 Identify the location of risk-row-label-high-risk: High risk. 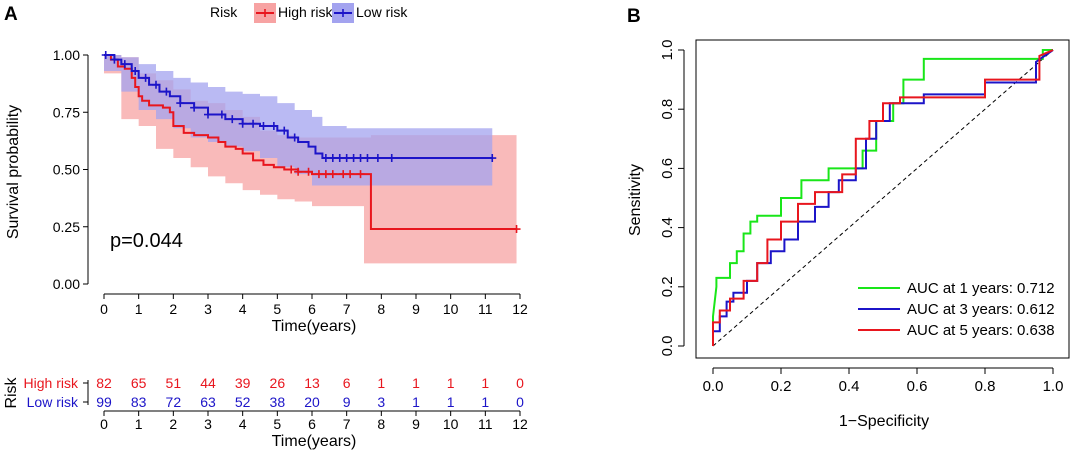
(51, 383).